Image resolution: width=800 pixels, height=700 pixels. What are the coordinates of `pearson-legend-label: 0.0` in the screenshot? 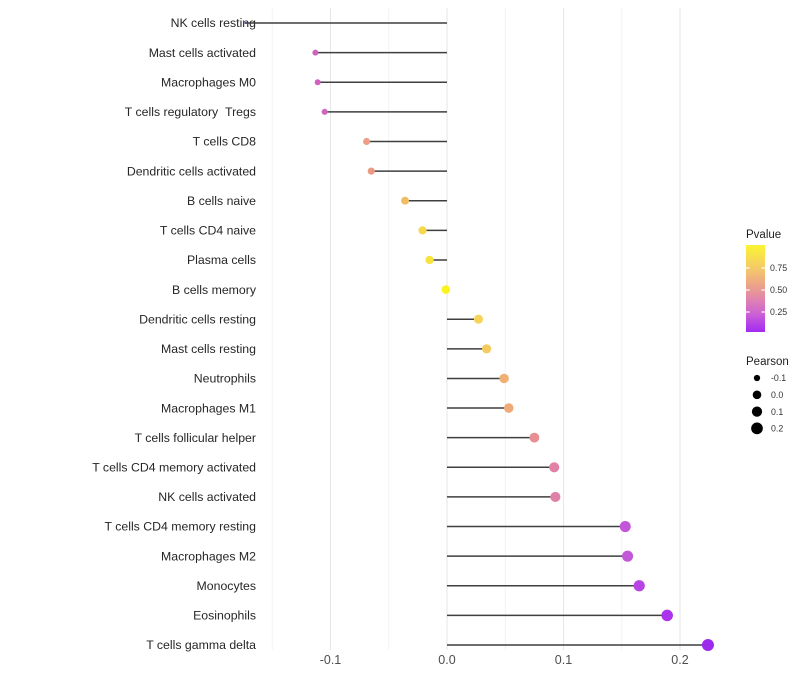 It's located at (777, 395).